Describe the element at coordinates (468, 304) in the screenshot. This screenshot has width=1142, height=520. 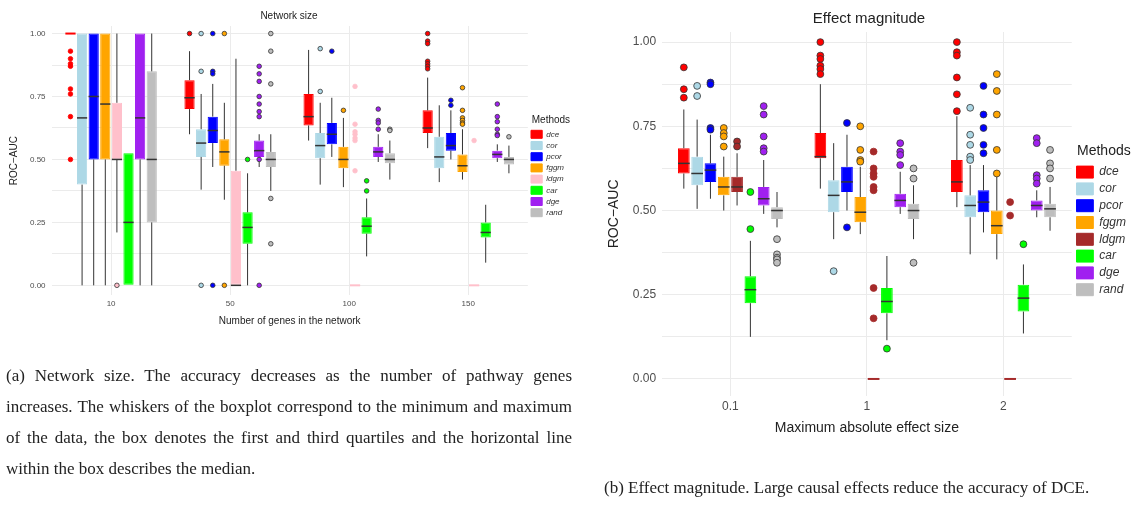
I see `x-tick-label: 150` at that location.